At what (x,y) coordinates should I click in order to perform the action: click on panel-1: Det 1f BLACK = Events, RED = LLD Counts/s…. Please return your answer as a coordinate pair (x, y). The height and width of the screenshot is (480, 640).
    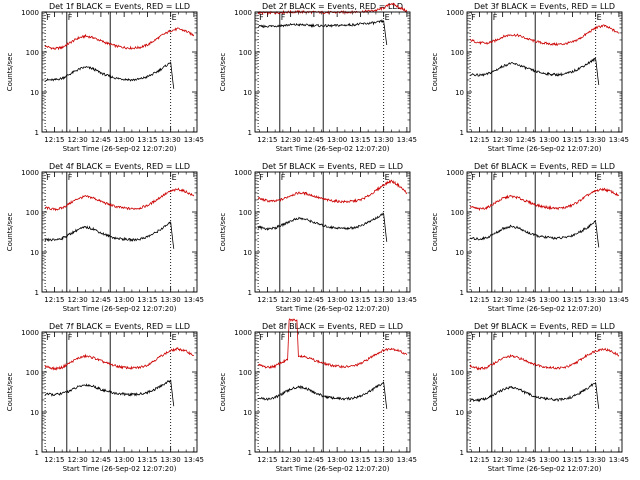
    Looking at the image, I should click on (105, 77).